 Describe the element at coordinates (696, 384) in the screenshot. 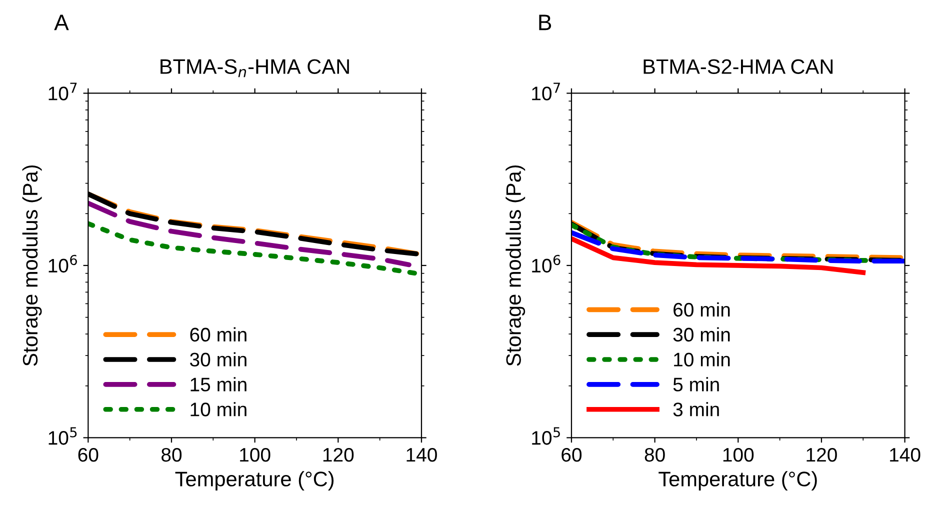

I see `legend-label: 5 min` at that location.